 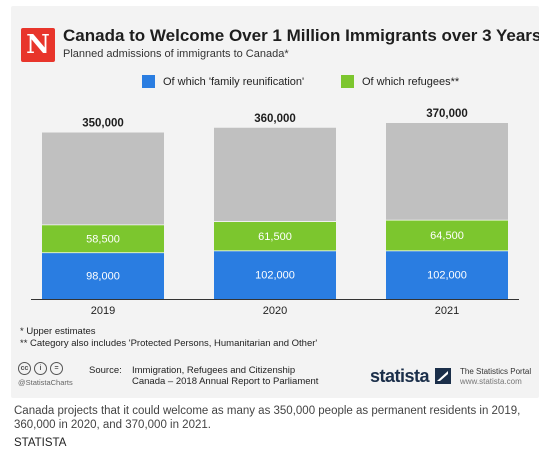 I want to click on statista-handle: @StatistaCharts, so click(x=45, y=382).